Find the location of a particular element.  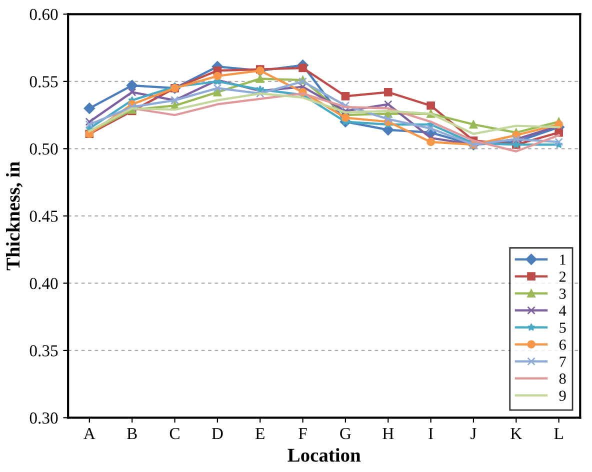

x-tick-label: C is located at coordinates (175, 434).